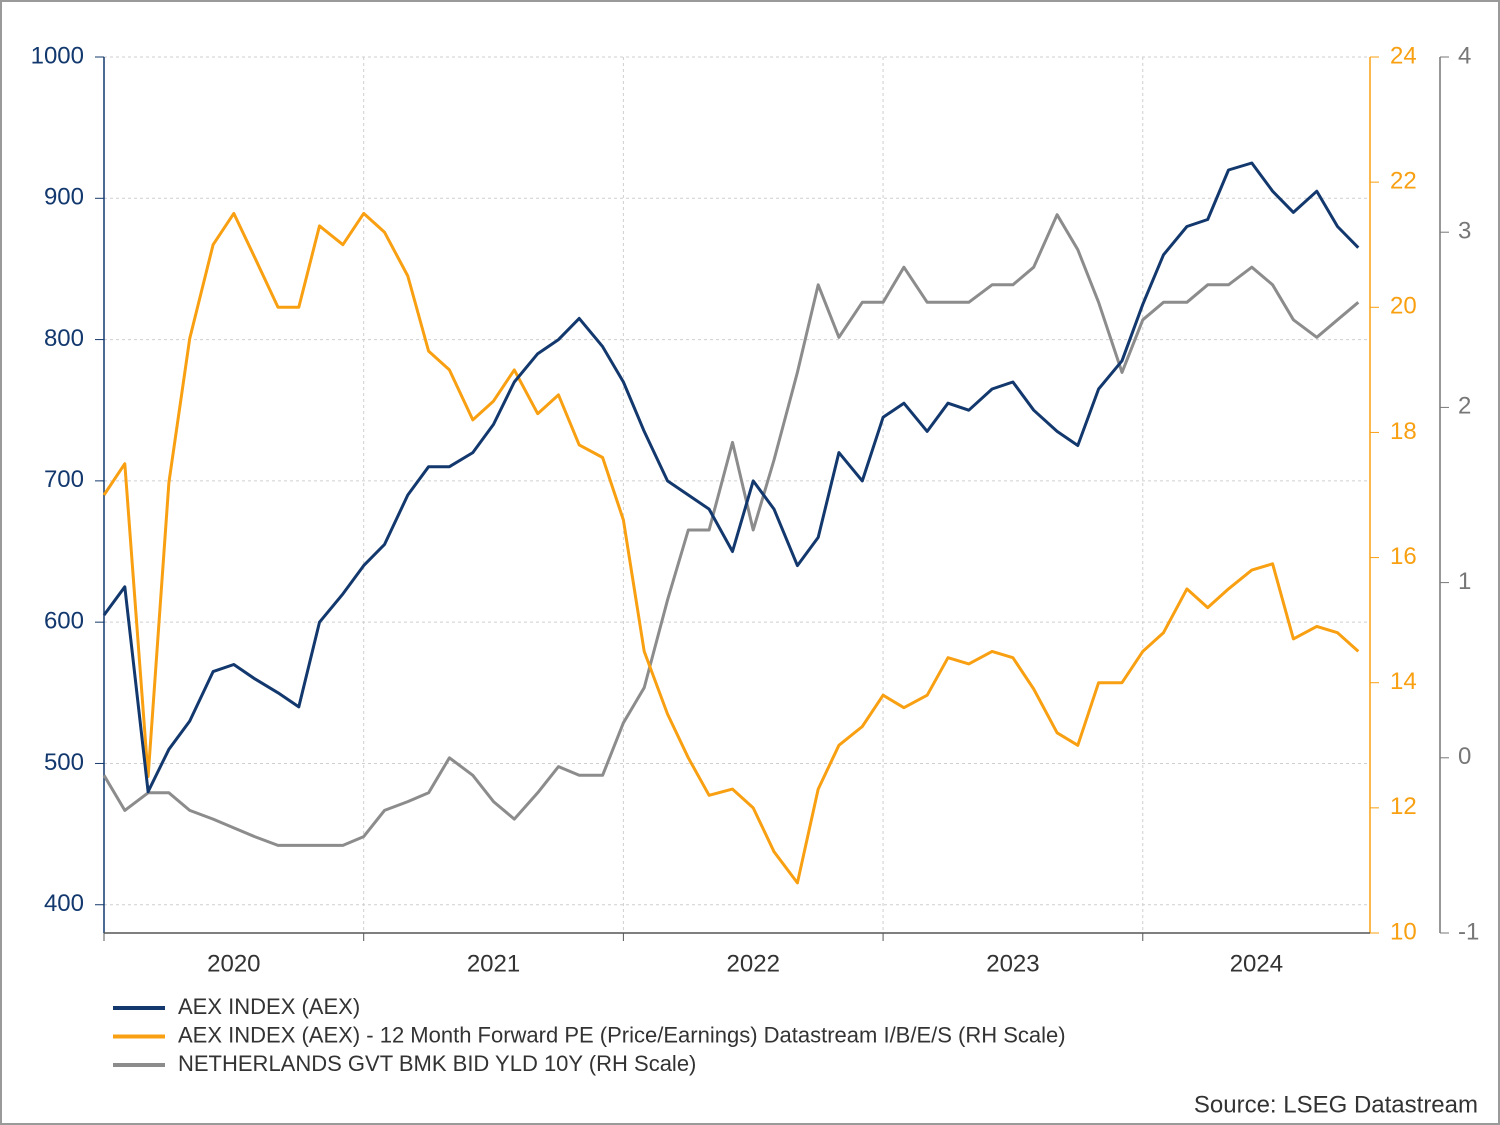 This screenshot has height=1125, width=1500. What do you see at coordinates (753, 963) in the screenshot?
I see `x-tick-label: 2022` at bounding box center [753, 963].